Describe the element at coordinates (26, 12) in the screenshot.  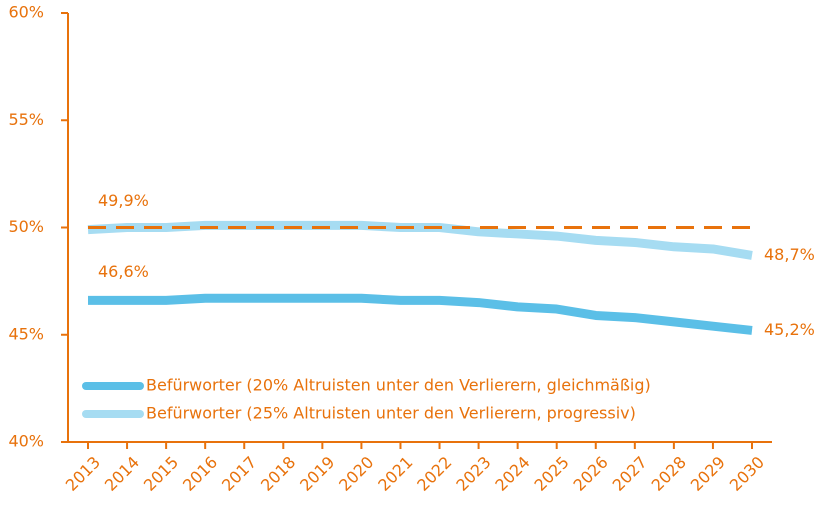
I see `y-tick-label: 60%` at that location.